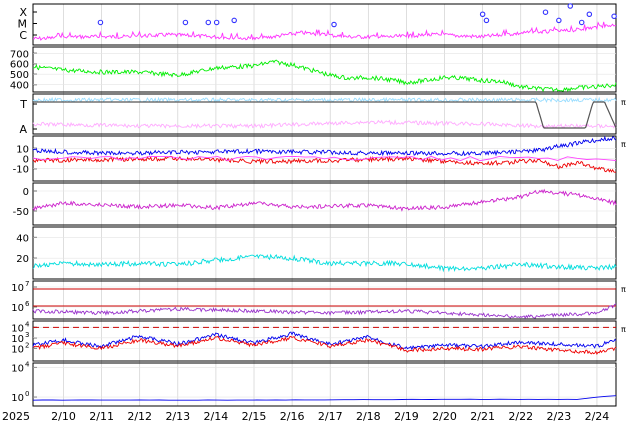 The width and height of the screenshot is (634, 428). Describe the element at coordinates (23, 129) in the screenshot. I see `y-label: A` at that location.